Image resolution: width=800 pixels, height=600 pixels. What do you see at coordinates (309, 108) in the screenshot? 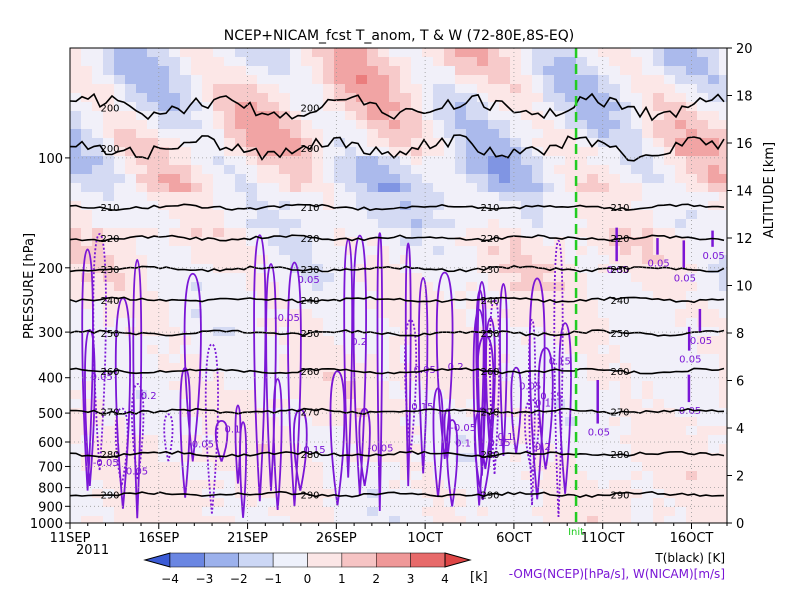
I see `temperature-contour-label: 200` at bounding box center [309, 108].